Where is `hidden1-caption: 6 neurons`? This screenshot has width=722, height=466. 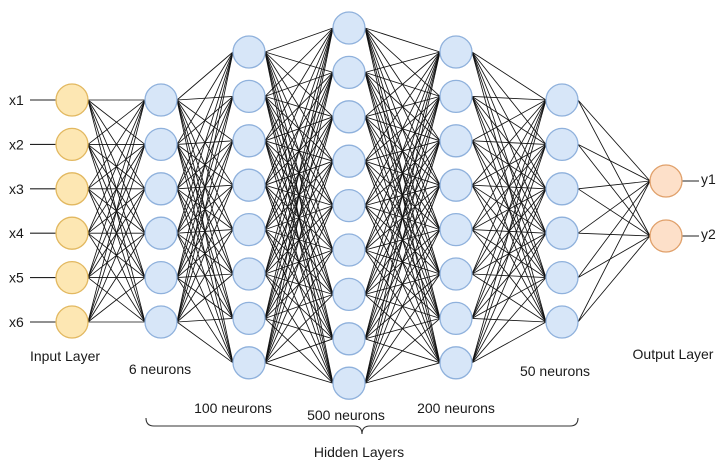
hidden1-caption: 6 neurons is located at coordinates (160, 369).